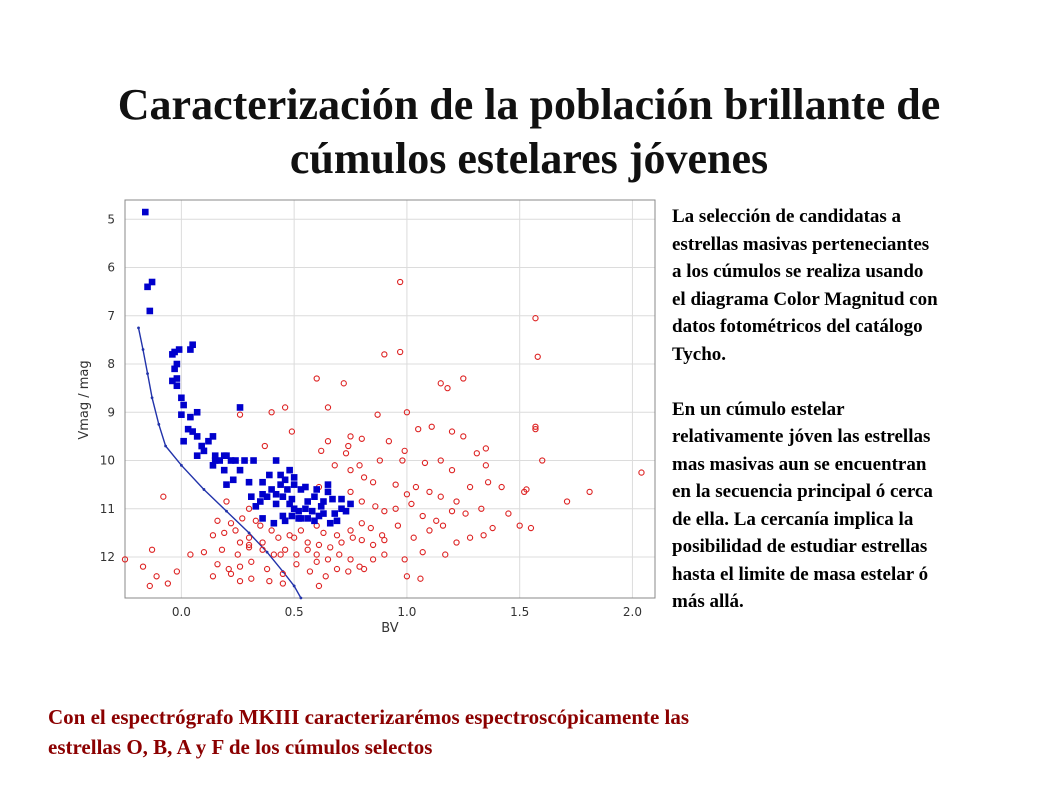 The width and height of the screenshot is (1058, 793). What do you see at coordinates (111, 268) in the screenshot?
I see `y-tick-label: 6` at bounding box center [111, 268].